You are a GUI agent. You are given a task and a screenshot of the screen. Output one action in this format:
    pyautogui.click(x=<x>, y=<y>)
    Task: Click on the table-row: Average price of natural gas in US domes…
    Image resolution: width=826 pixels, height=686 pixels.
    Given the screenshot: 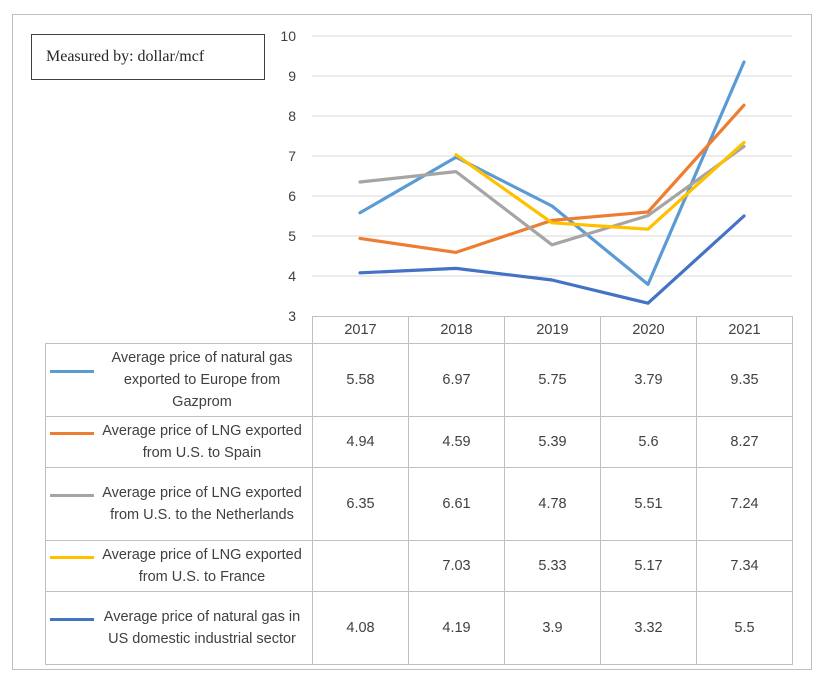 What is the action you would take?
    pyautogui.click(x=419, y=628)
    